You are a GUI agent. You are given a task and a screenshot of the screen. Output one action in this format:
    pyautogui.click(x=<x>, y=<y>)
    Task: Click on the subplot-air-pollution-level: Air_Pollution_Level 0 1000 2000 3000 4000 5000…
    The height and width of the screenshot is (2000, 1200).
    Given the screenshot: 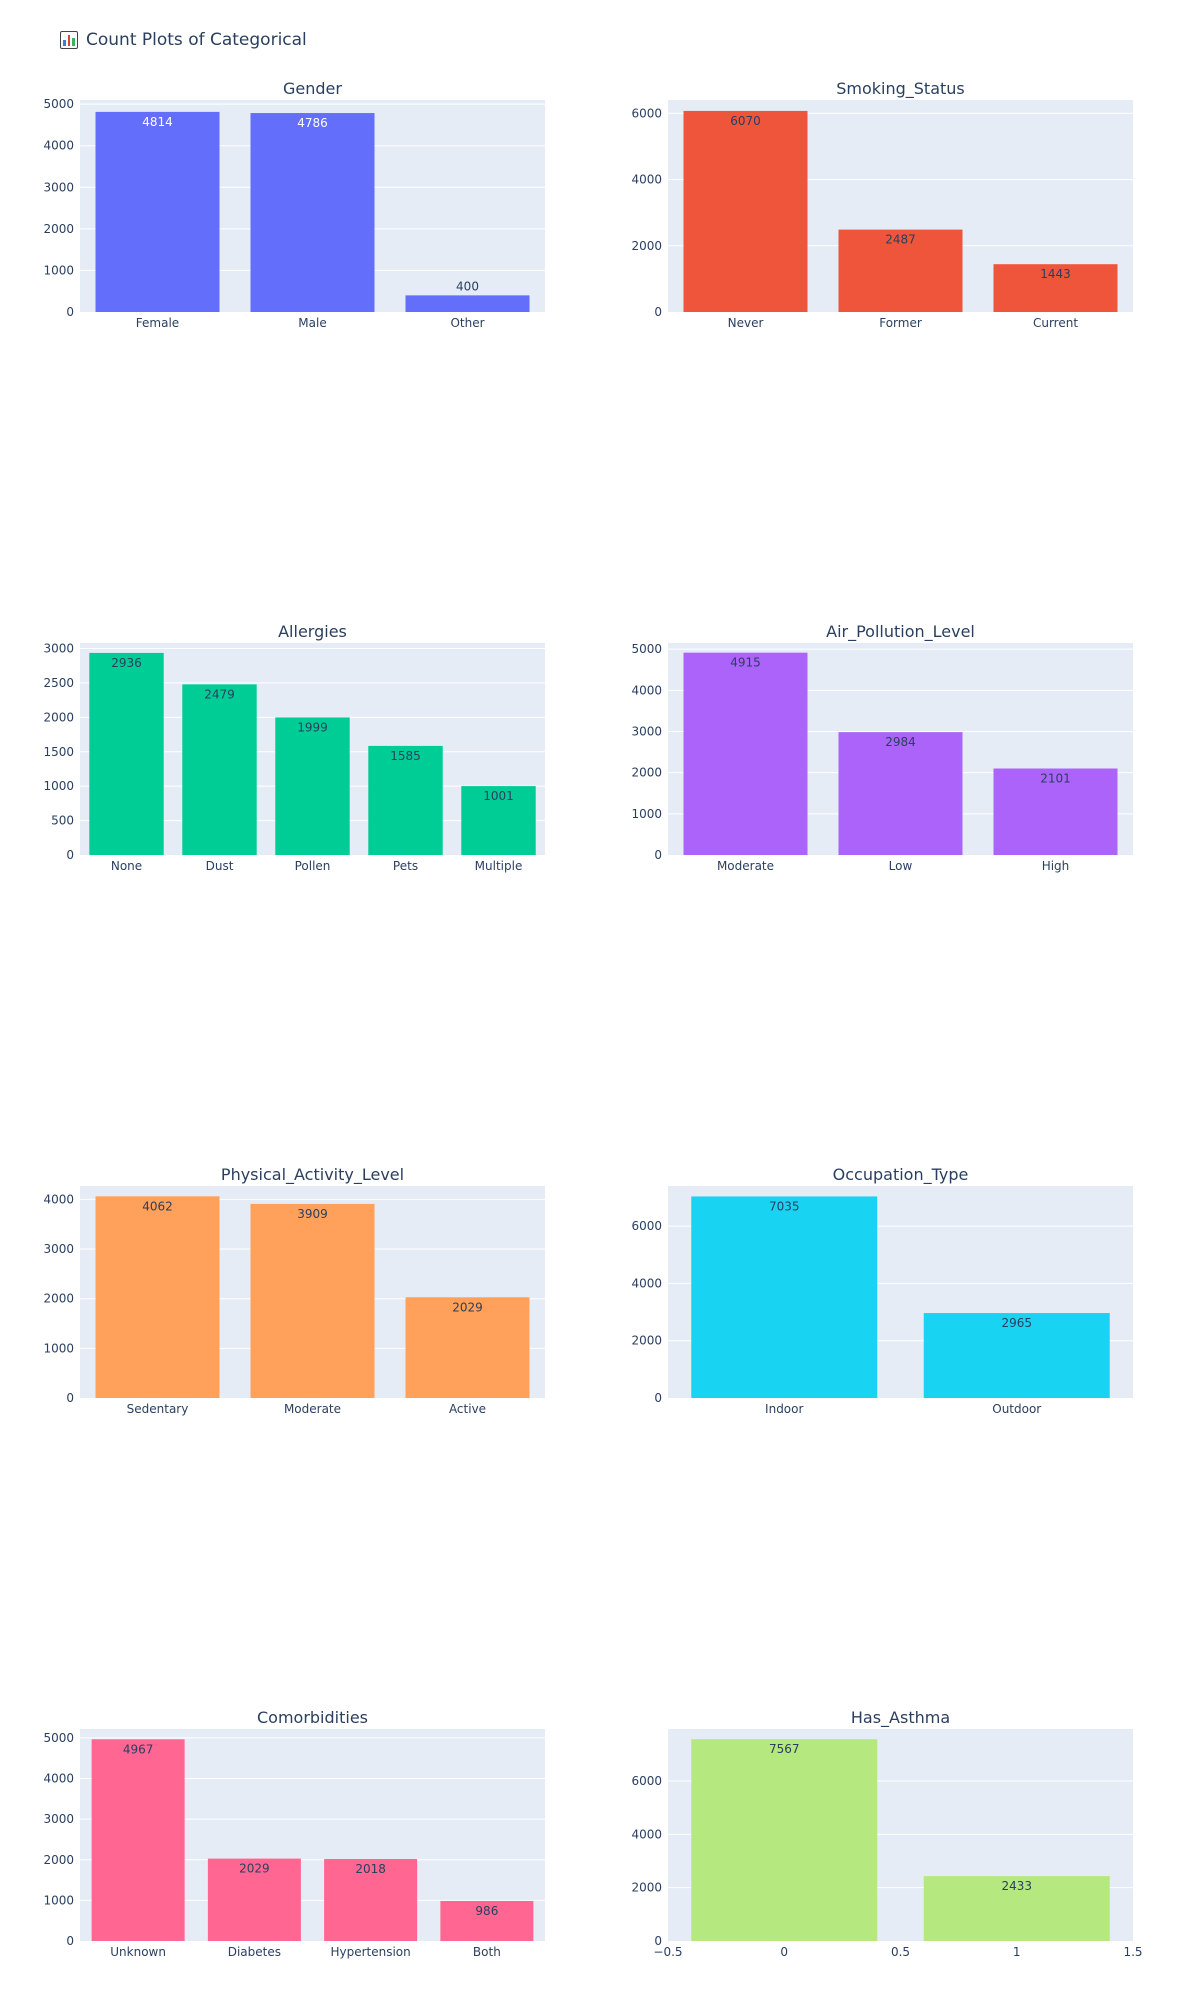 What is the action you would take?
    pyautogui.click(x=882, y=747)
    